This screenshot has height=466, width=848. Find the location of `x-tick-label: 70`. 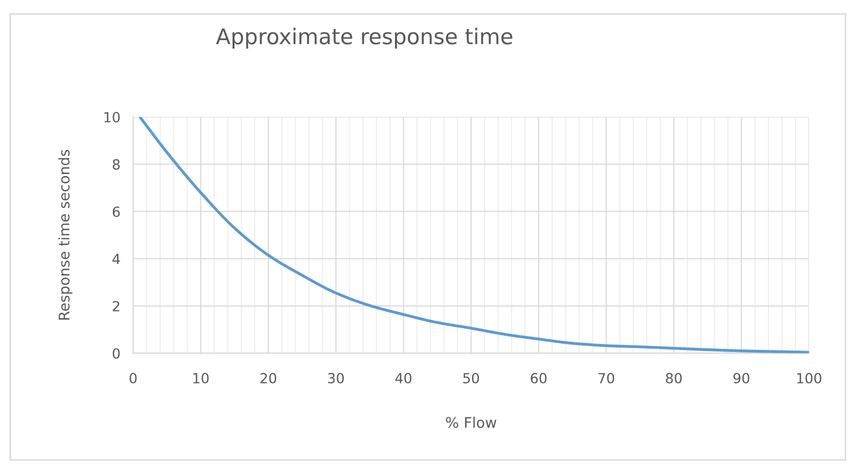

x-tick-label: 70 is located at coordinates (606, 378).